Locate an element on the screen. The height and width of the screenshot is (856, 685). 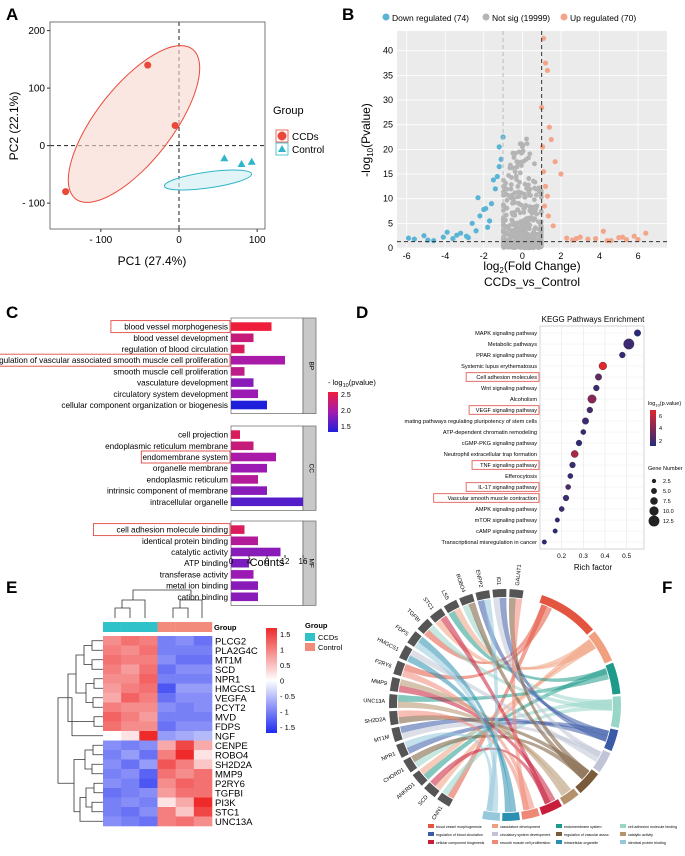
heatmap-gene-label: ROBO4 is located at coordinates (231, 755).